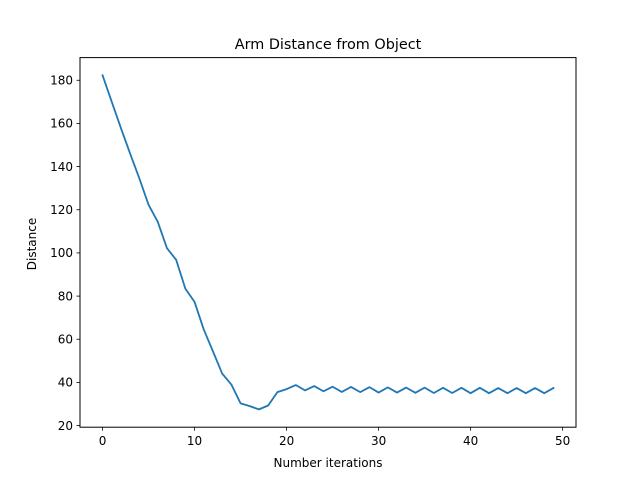  I want to click on y-tick-label: 160, so click(61, 124).